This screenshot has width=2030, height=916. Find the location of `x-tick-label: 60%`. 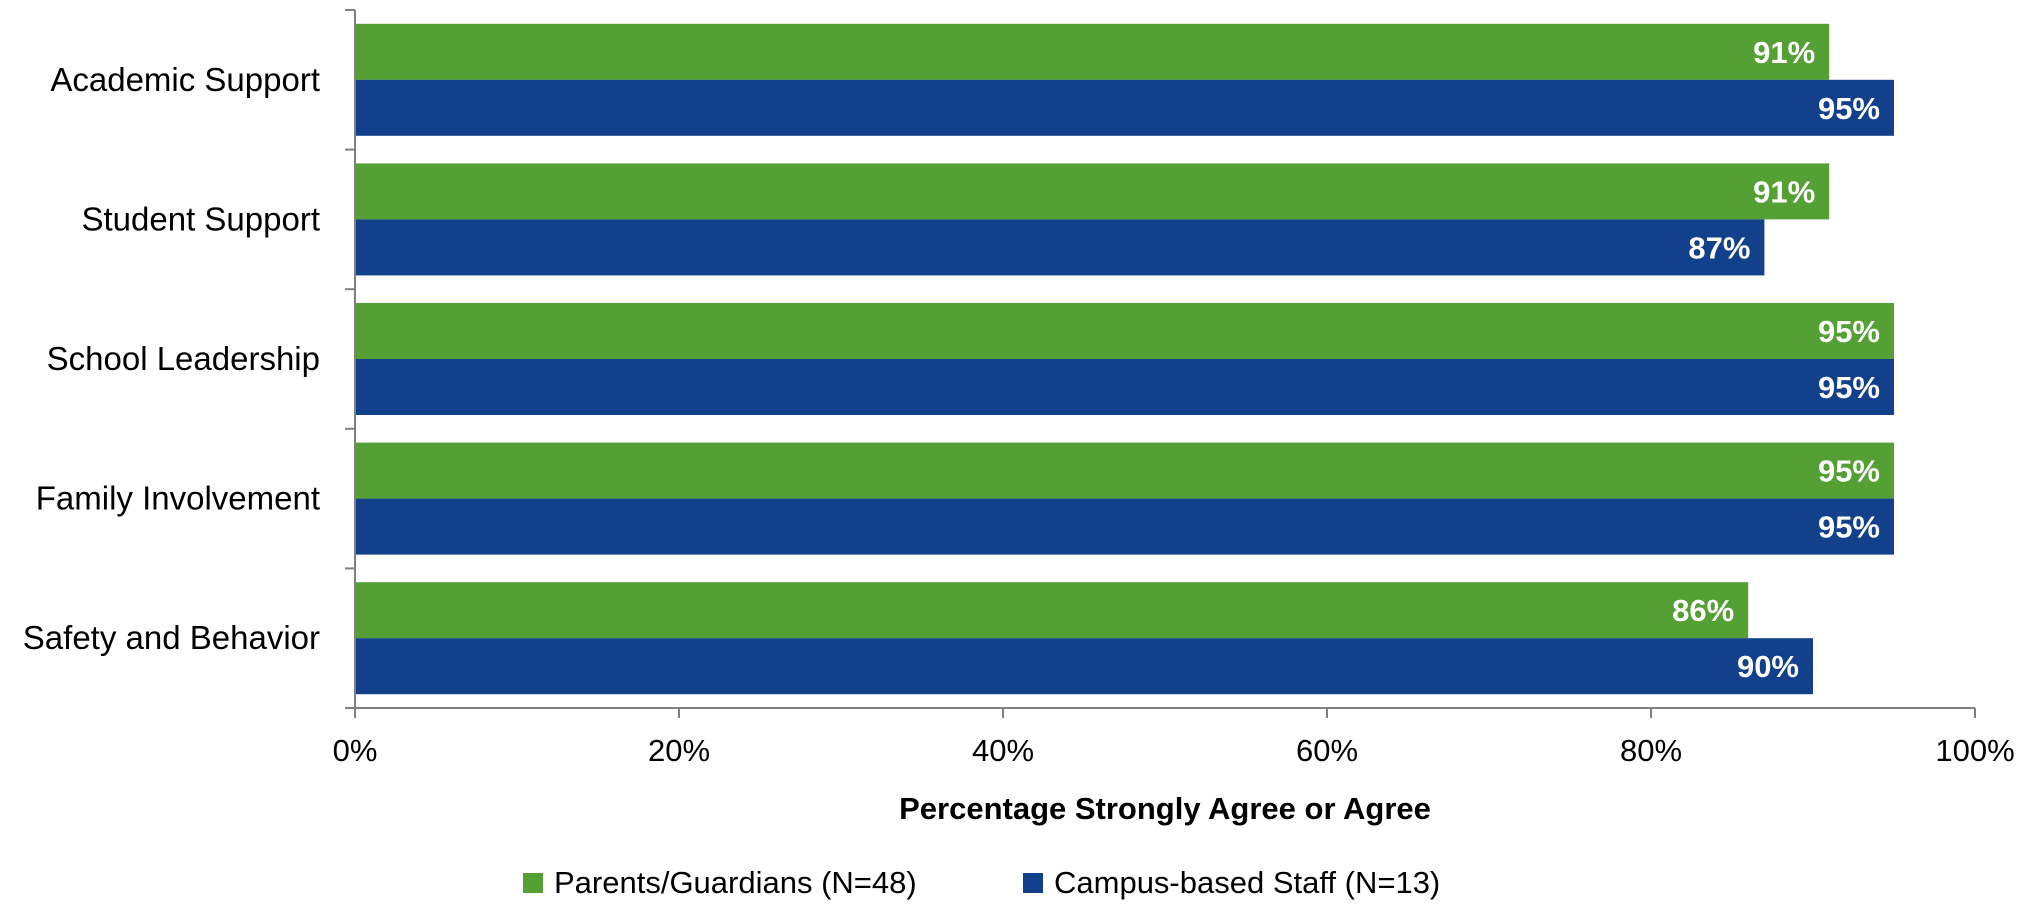

x-tick-label: 60% is located at coordinates (1327, 750).